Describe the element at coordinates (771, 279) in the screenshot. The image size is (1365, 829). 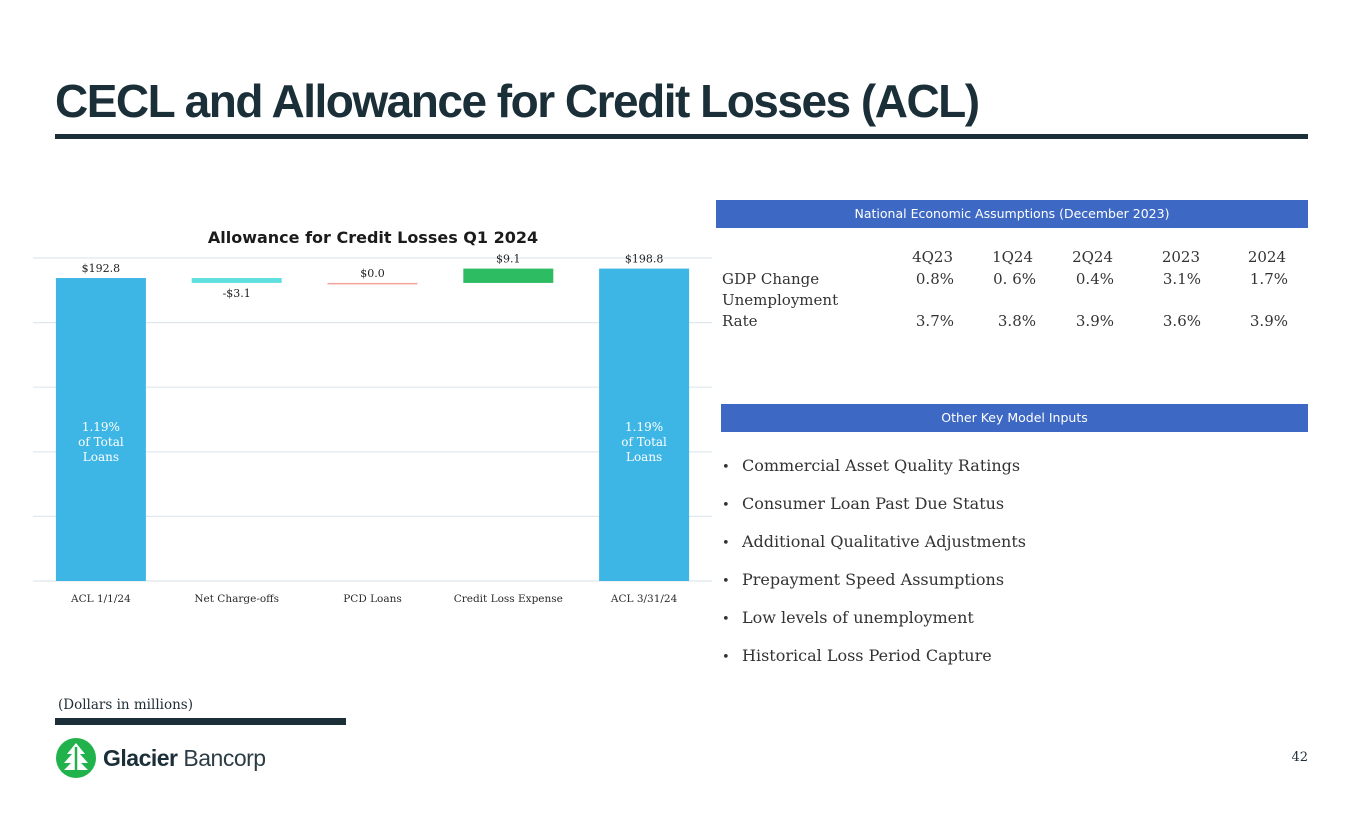
I see `row-label: GDP Change` at that location.